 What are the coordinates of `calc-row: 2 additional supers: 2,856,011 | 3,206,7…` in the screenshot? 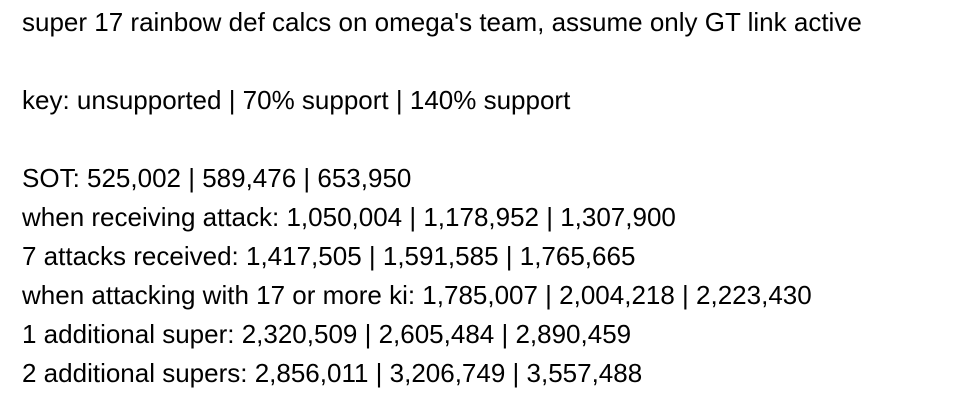 It's located at (332, 373).